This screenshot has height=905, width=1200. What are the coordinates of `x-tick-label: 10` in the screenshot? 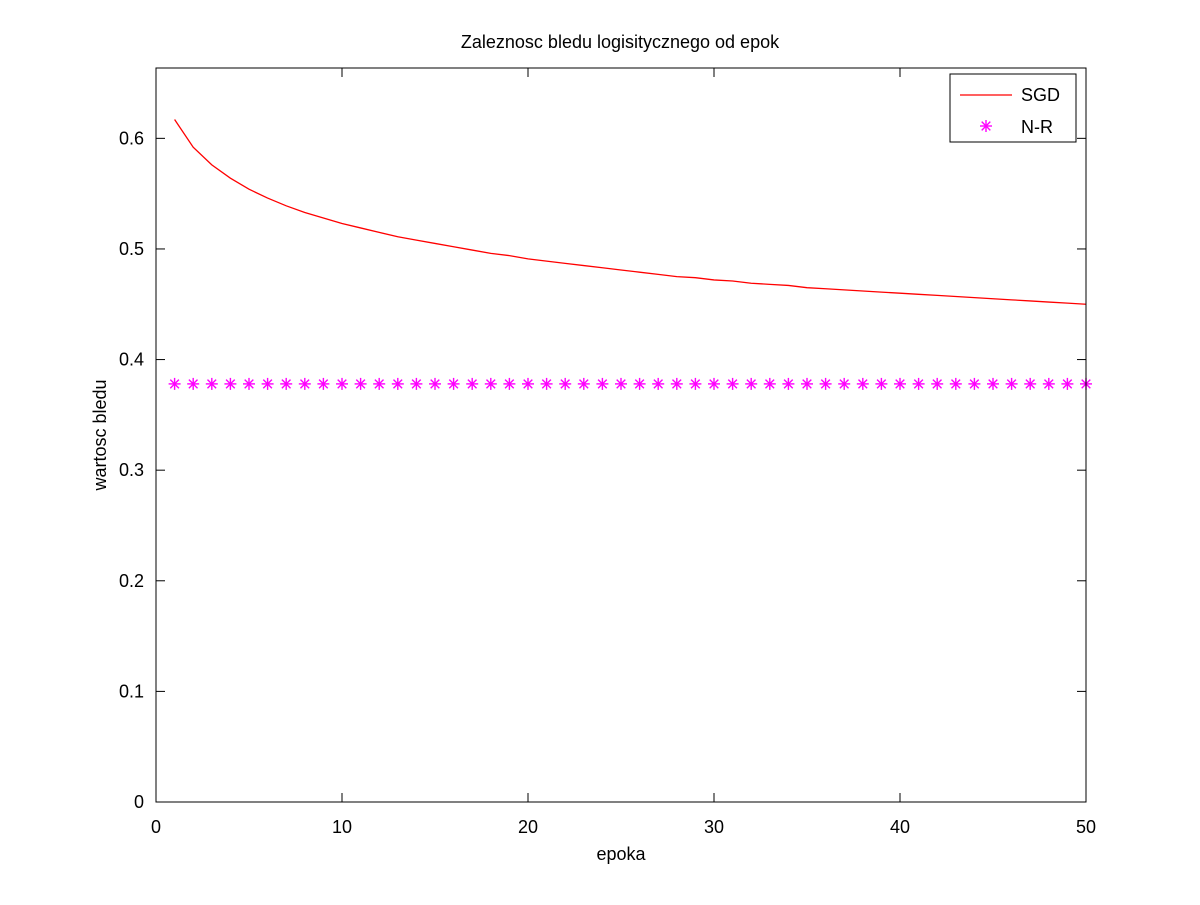 It's located at (342, 827).